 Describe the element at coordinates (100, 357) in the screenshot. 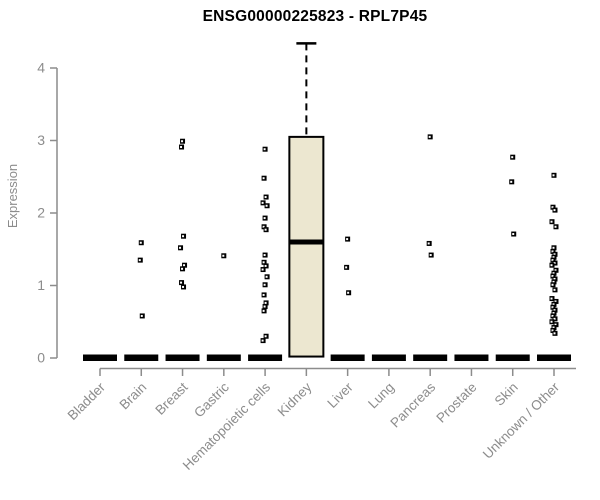

I see `box-bladder` at that location.